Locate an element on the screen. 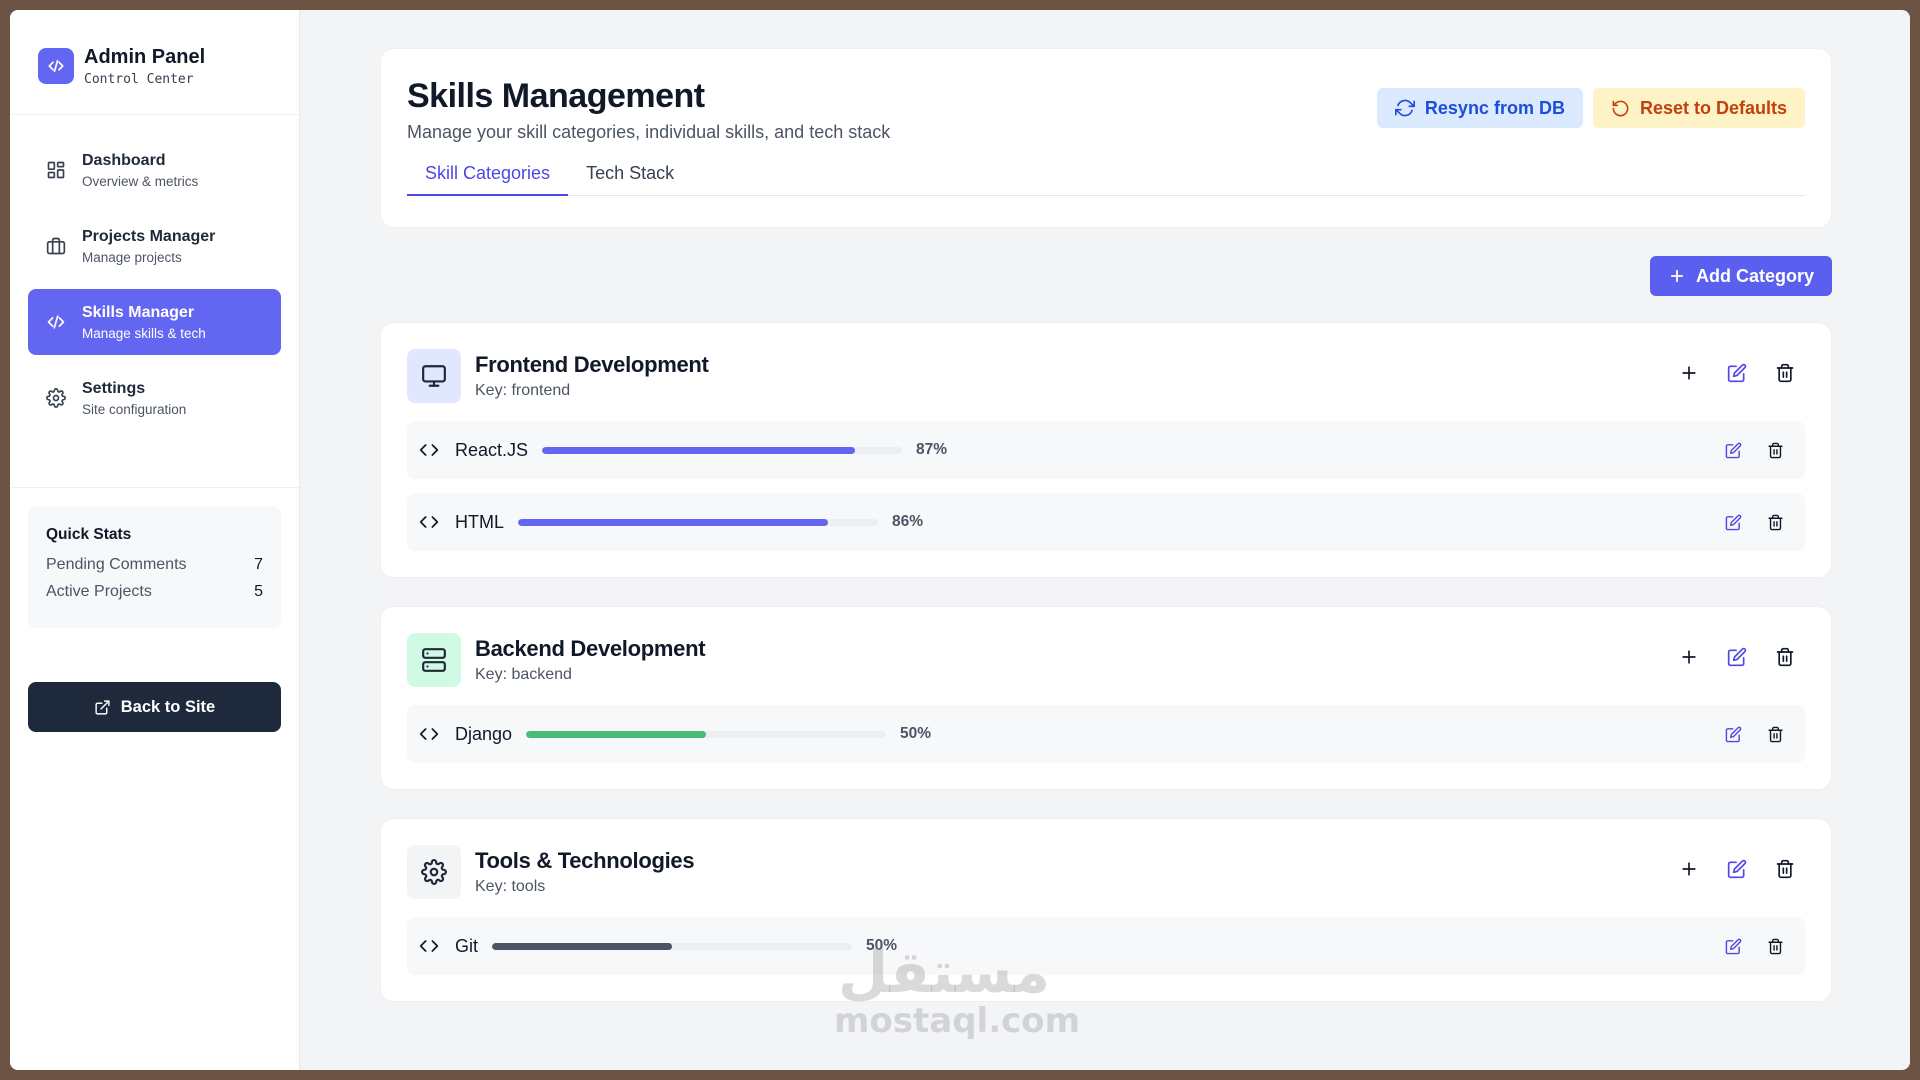  stat-label: Pending Comments is located at coordinates (116, 564).